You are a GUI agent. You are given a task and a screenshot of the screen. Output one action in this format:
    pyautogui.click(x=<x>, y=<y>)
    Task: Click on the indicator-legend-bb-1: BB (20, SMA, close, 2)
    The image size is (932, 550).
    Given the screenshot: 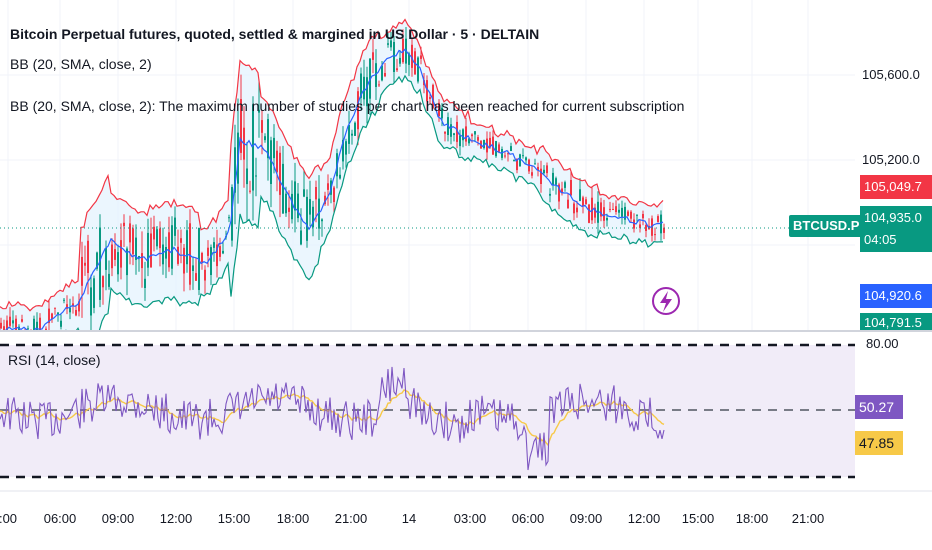 What is the action you would take?
    pyautogui.click(x=81, y=64)
    